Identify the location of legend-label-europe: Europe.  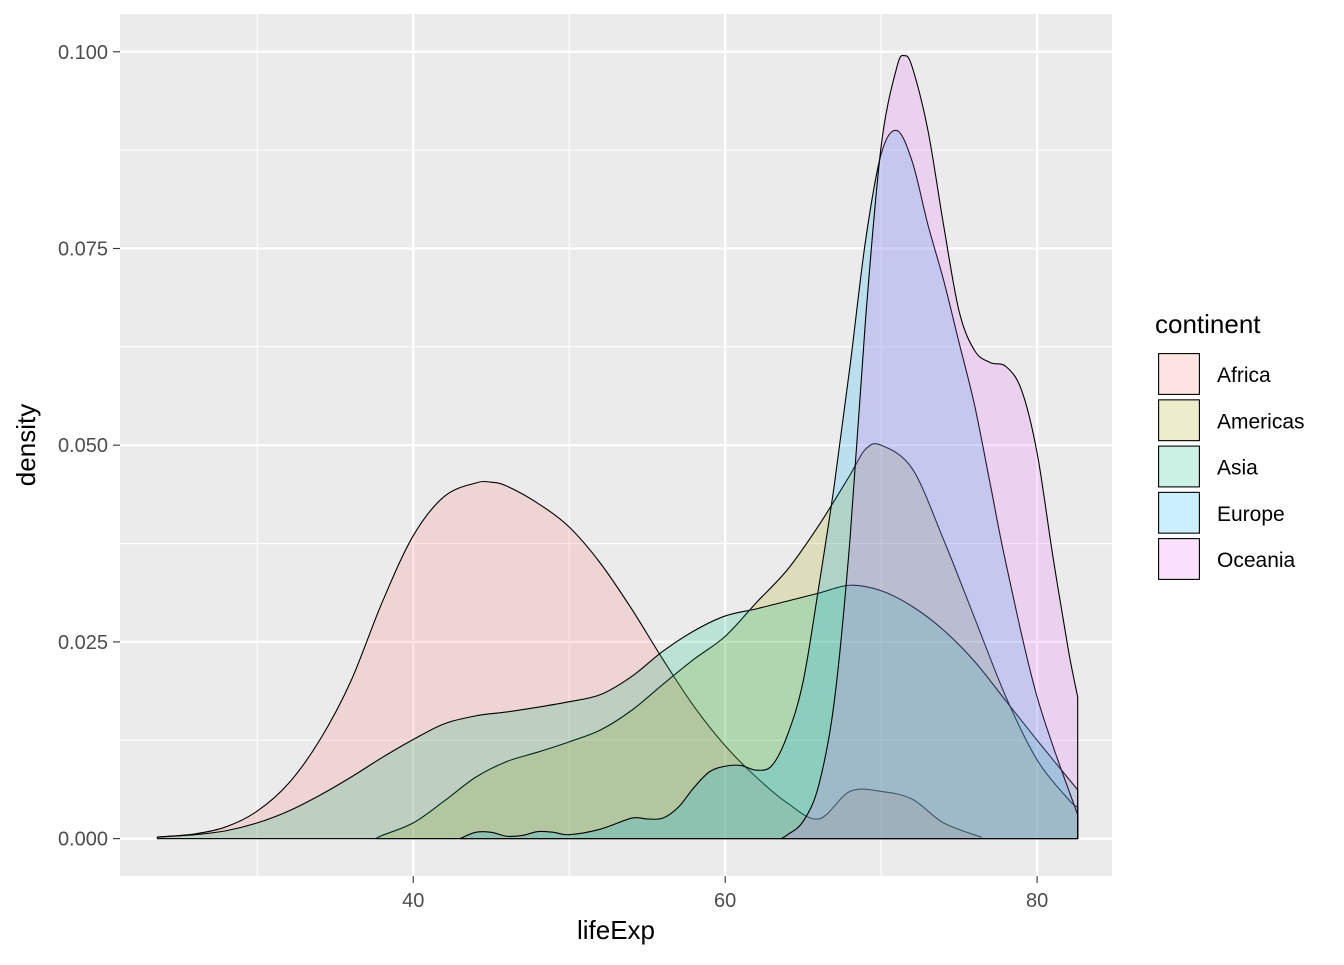
(1251, 514).